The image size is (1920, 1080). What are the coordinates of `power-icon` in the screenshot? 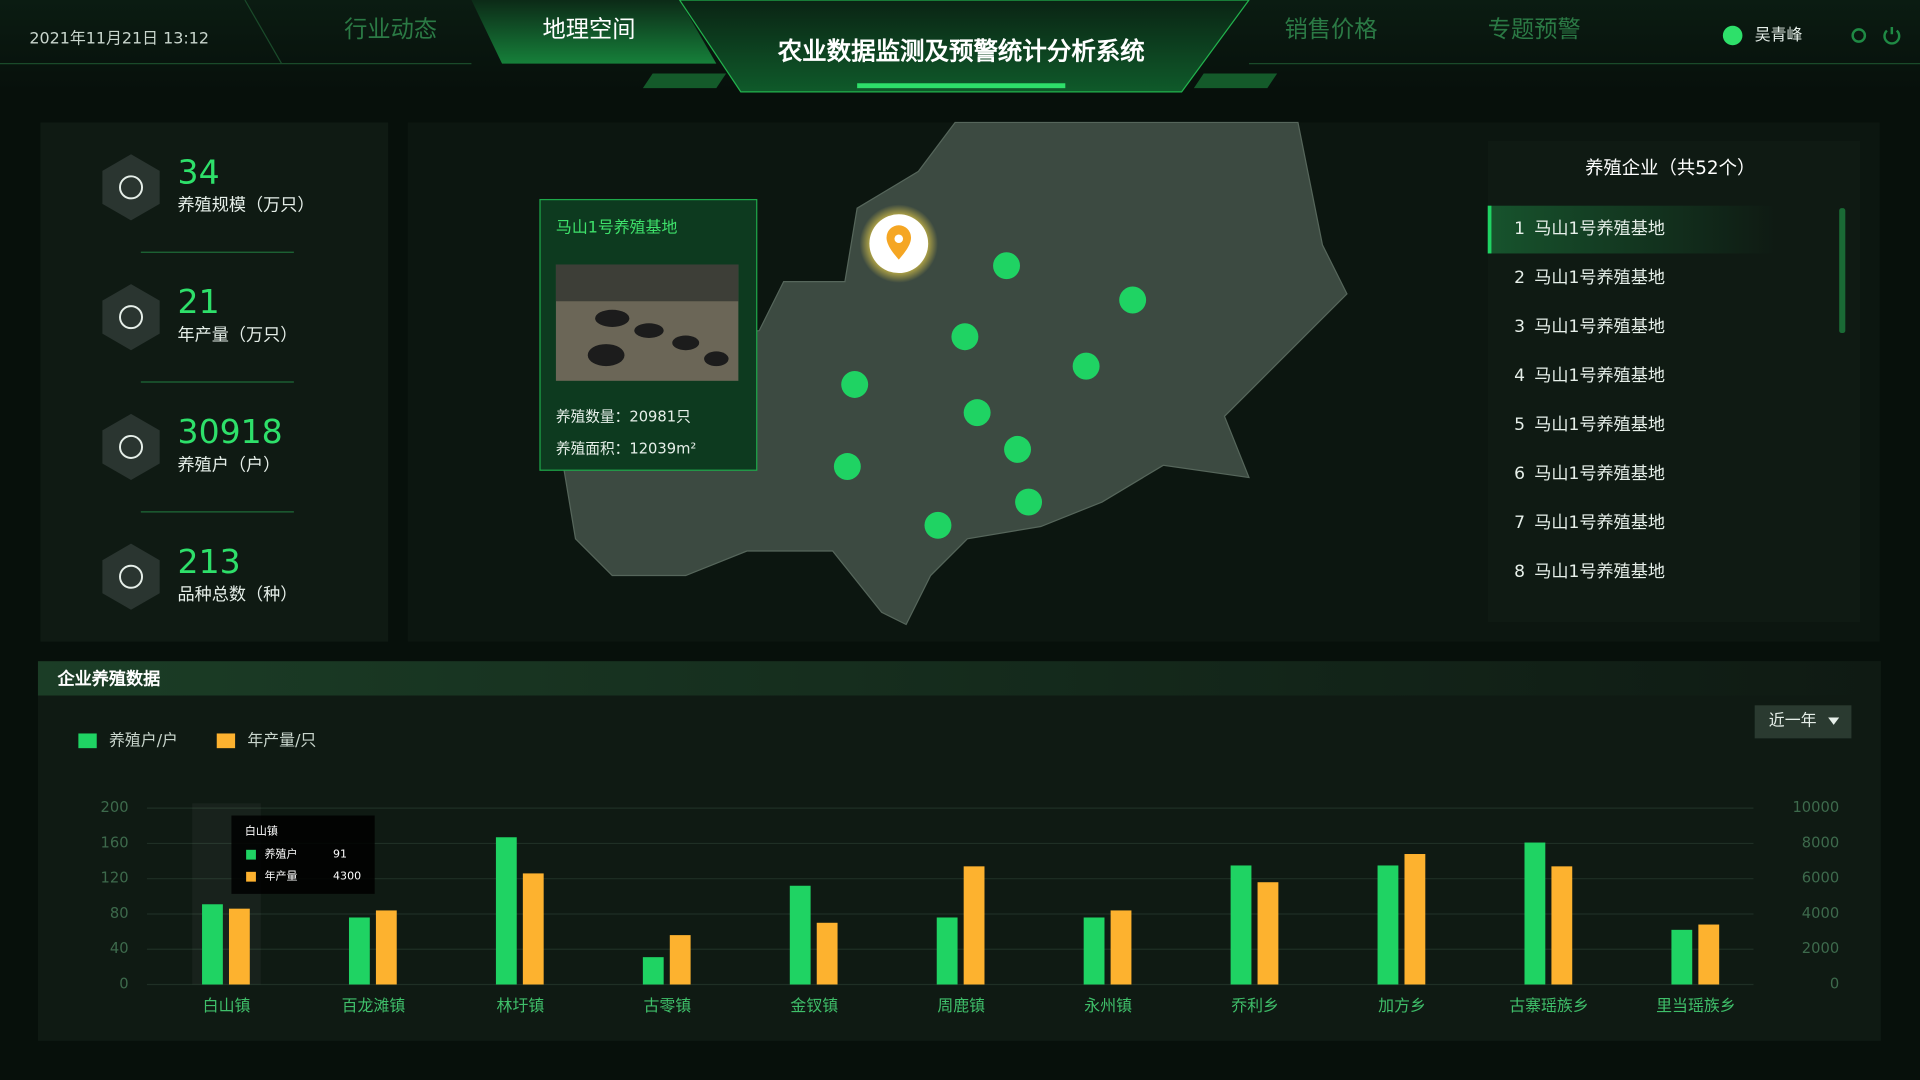 It's located at (1892, 35).